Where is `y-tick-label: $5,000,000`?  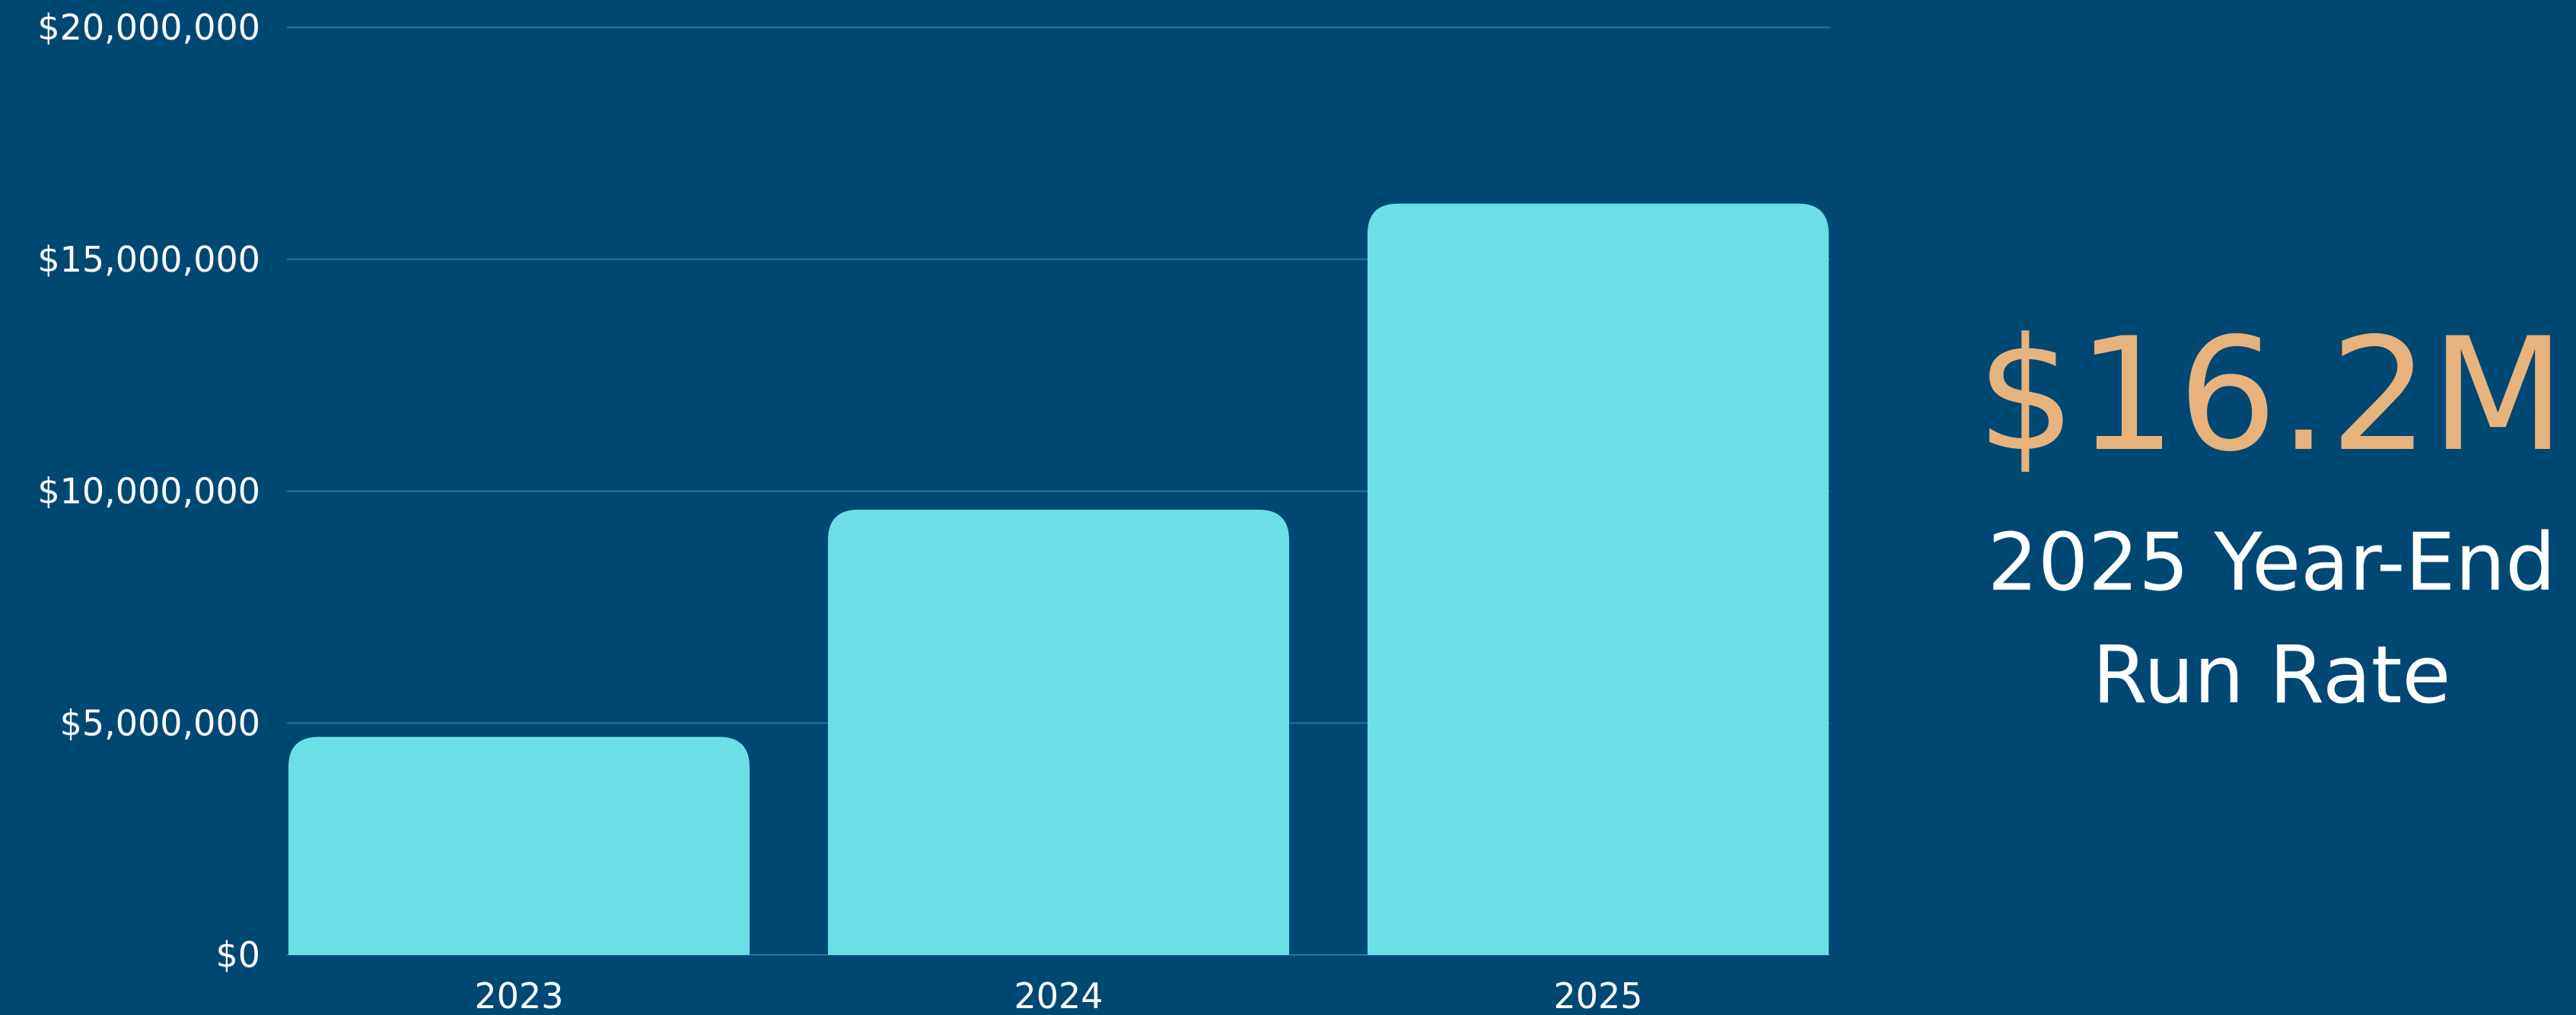
y-tick-label: $5,000,000 is located at coordinates (160, 722).